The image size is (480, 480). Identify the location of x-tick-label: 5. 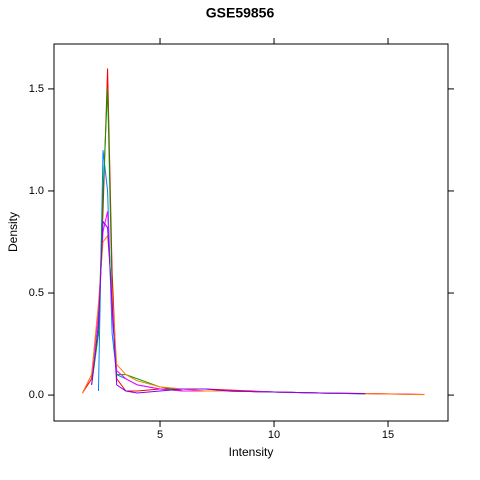
(160, 435).